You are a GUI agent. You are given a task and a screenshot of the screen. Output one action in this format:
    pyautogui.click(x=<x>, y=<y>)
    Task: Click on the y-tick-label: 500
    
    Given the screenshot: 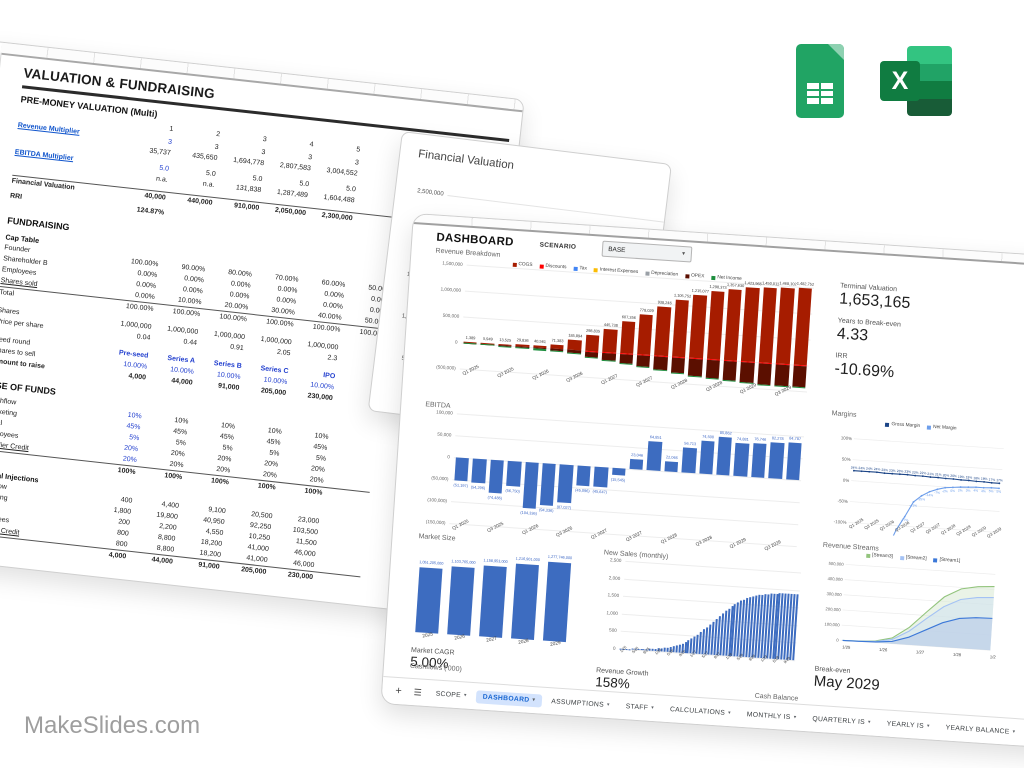 What is the action you would take?
    pyautogui.click(x=612, y=630)
    